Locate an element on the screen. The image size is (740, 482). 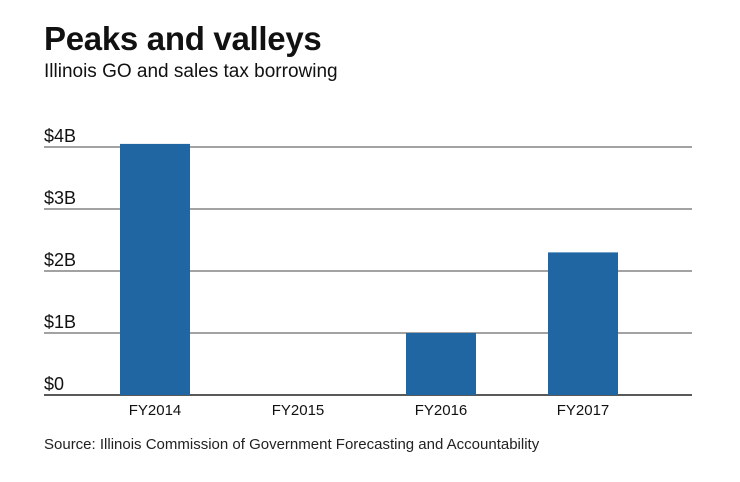
x-tick-label: FY2017 is located at coordinates (583, 410).